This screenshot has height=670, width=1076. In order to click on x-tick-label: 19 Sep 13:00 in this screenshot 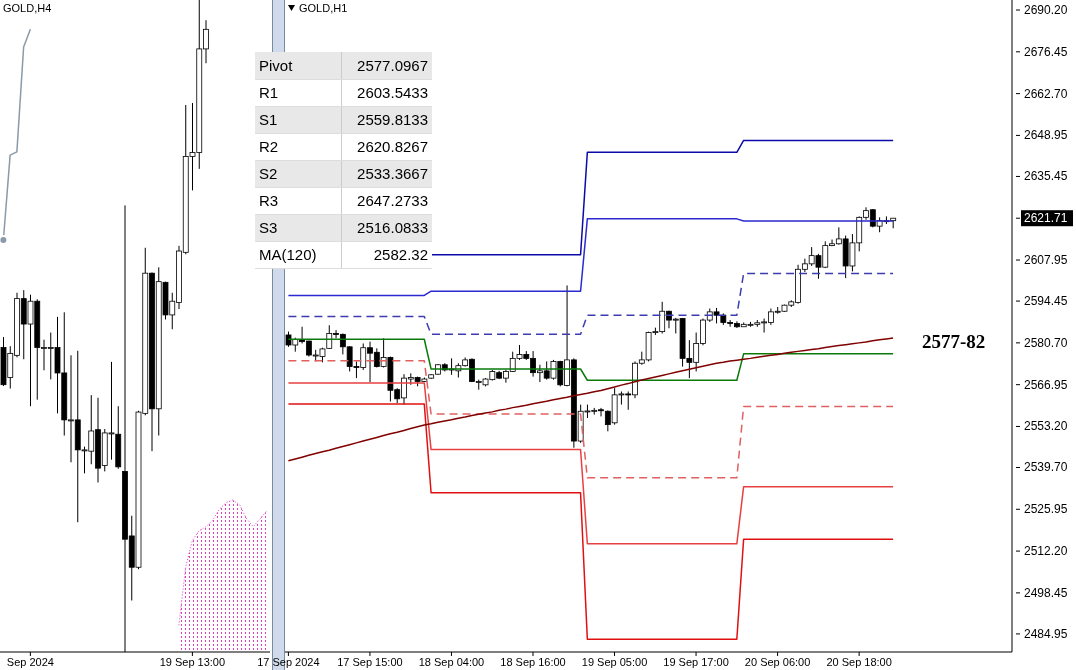, I will do `click(192, 662)`.